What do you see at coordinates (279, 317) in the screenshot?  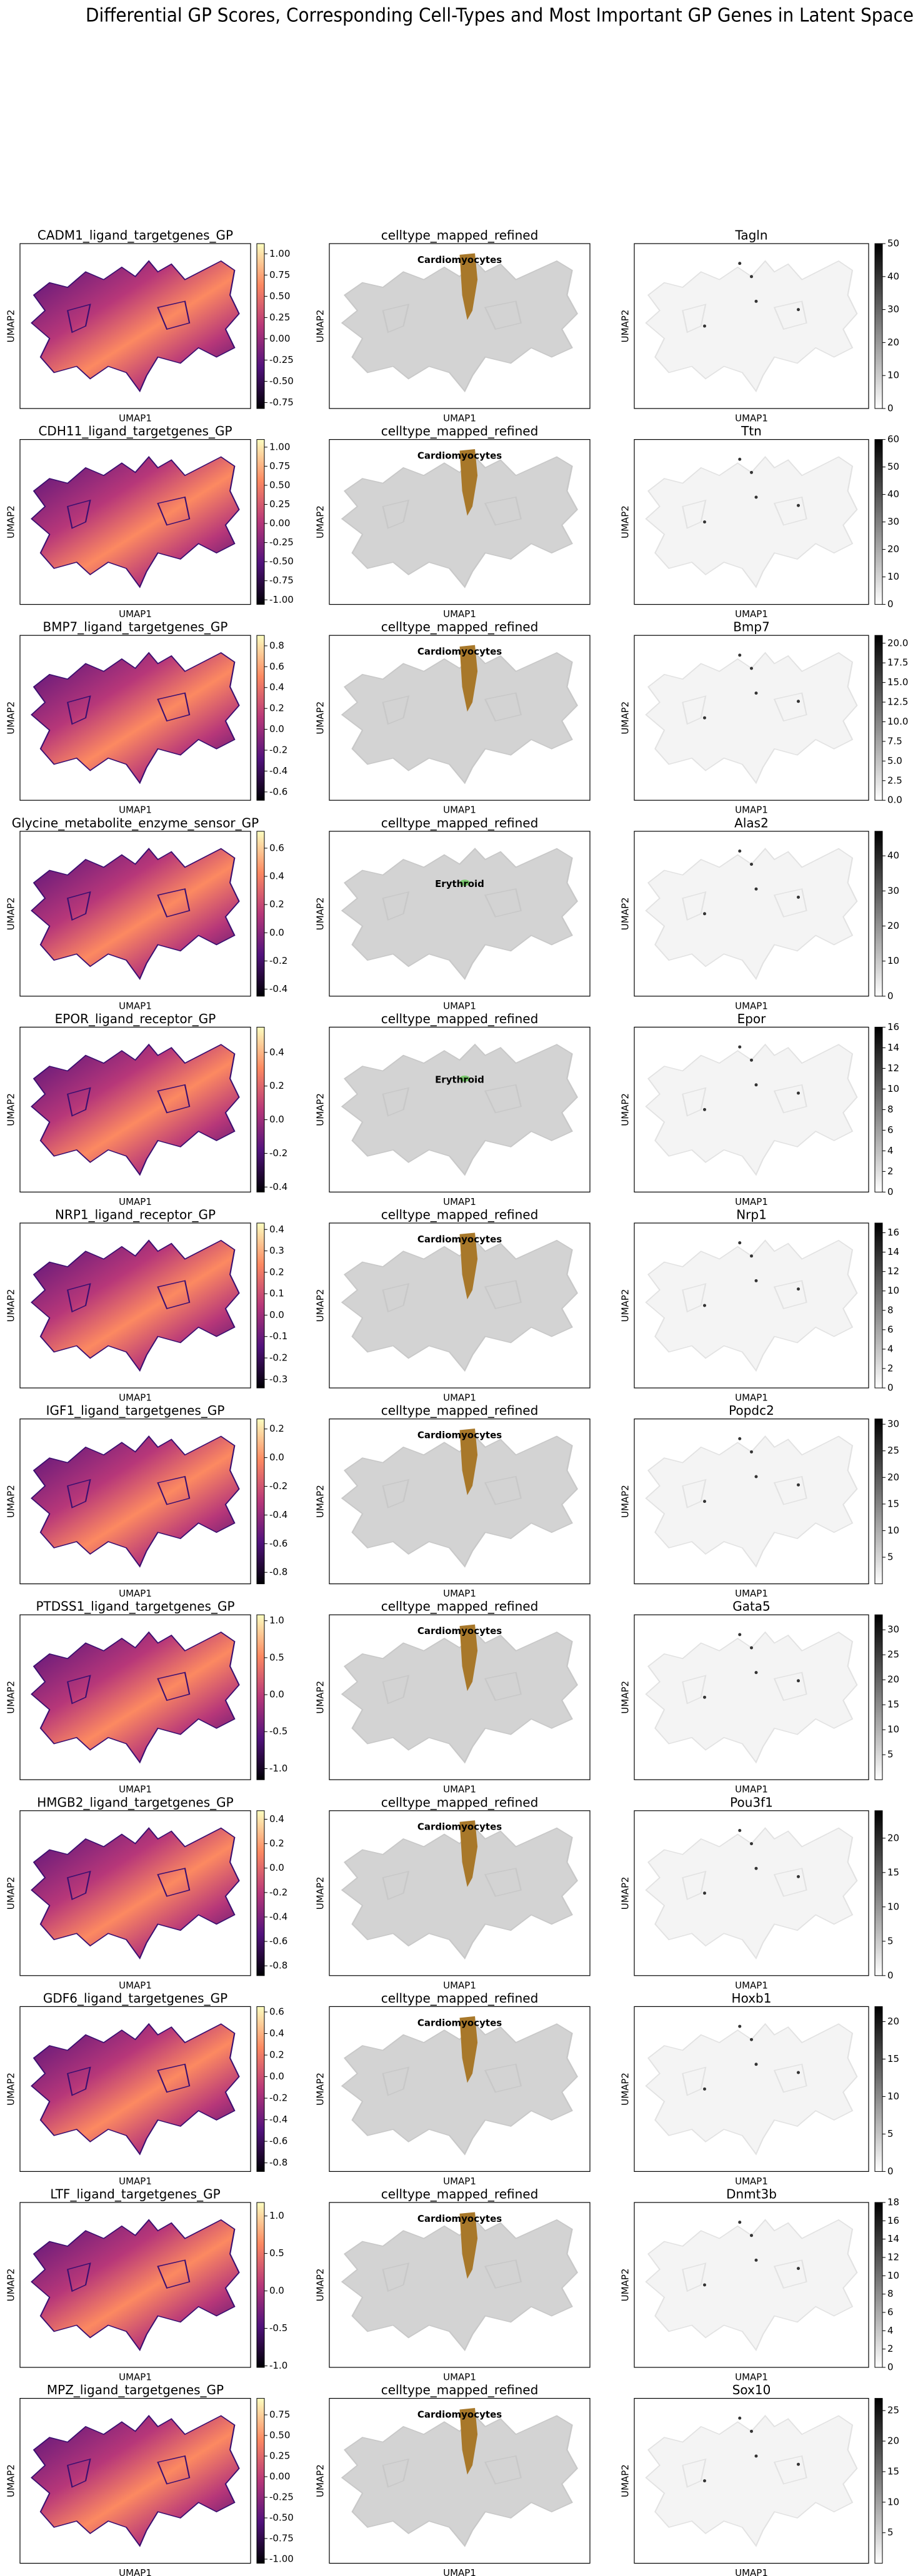 I see `colorbar-tick-label: 0.25` at bounding box center [279, 317].